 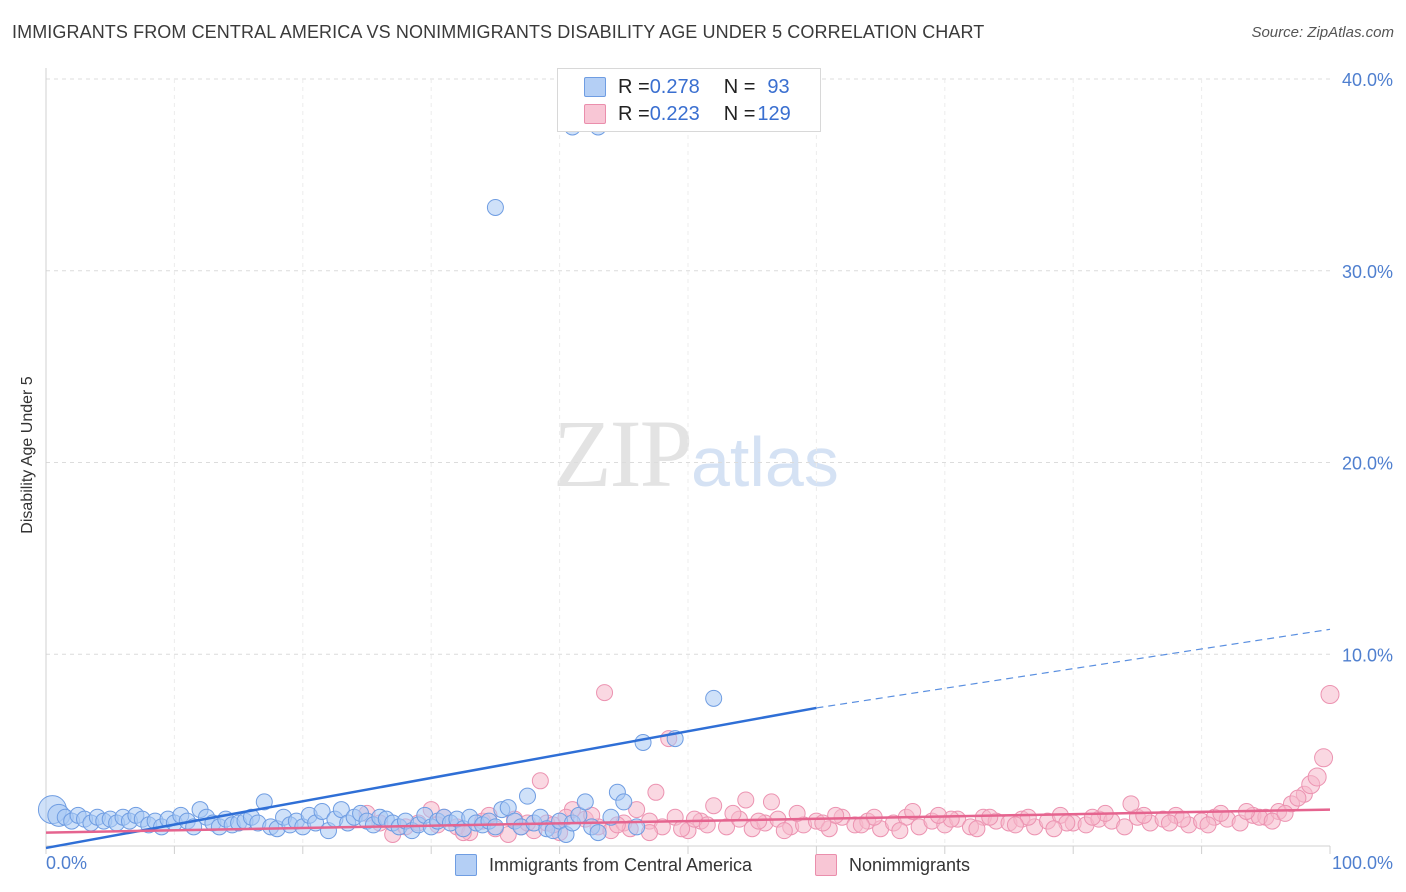 I want to click on y-tick-label: 20.0%, so click(x=1367, y=464).